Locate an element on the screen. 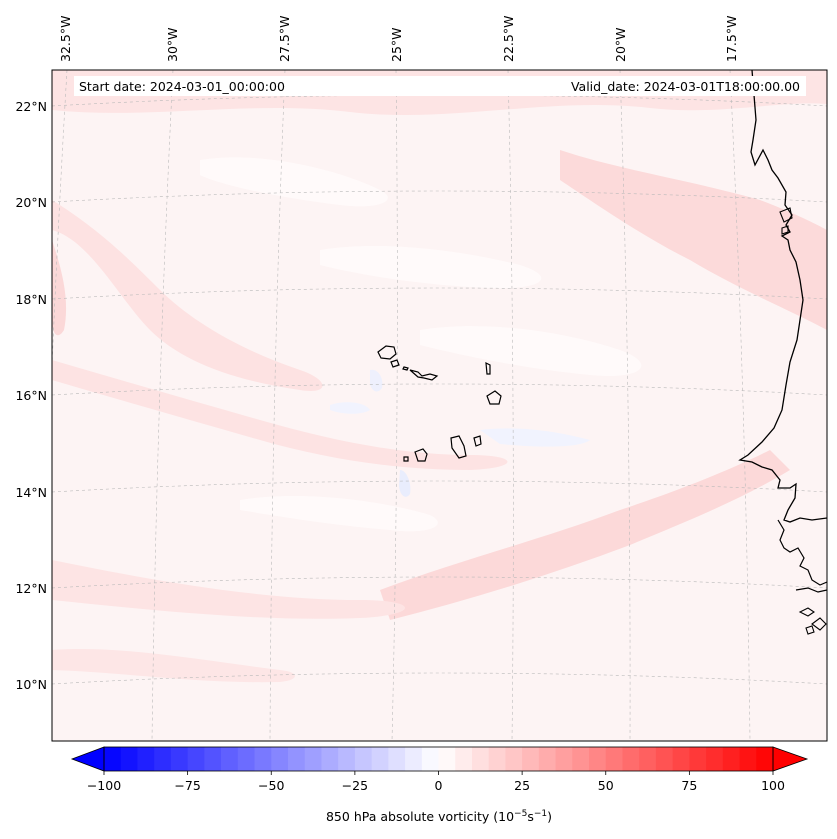  vorticity-swath-west is located at coordinates (187, 295).